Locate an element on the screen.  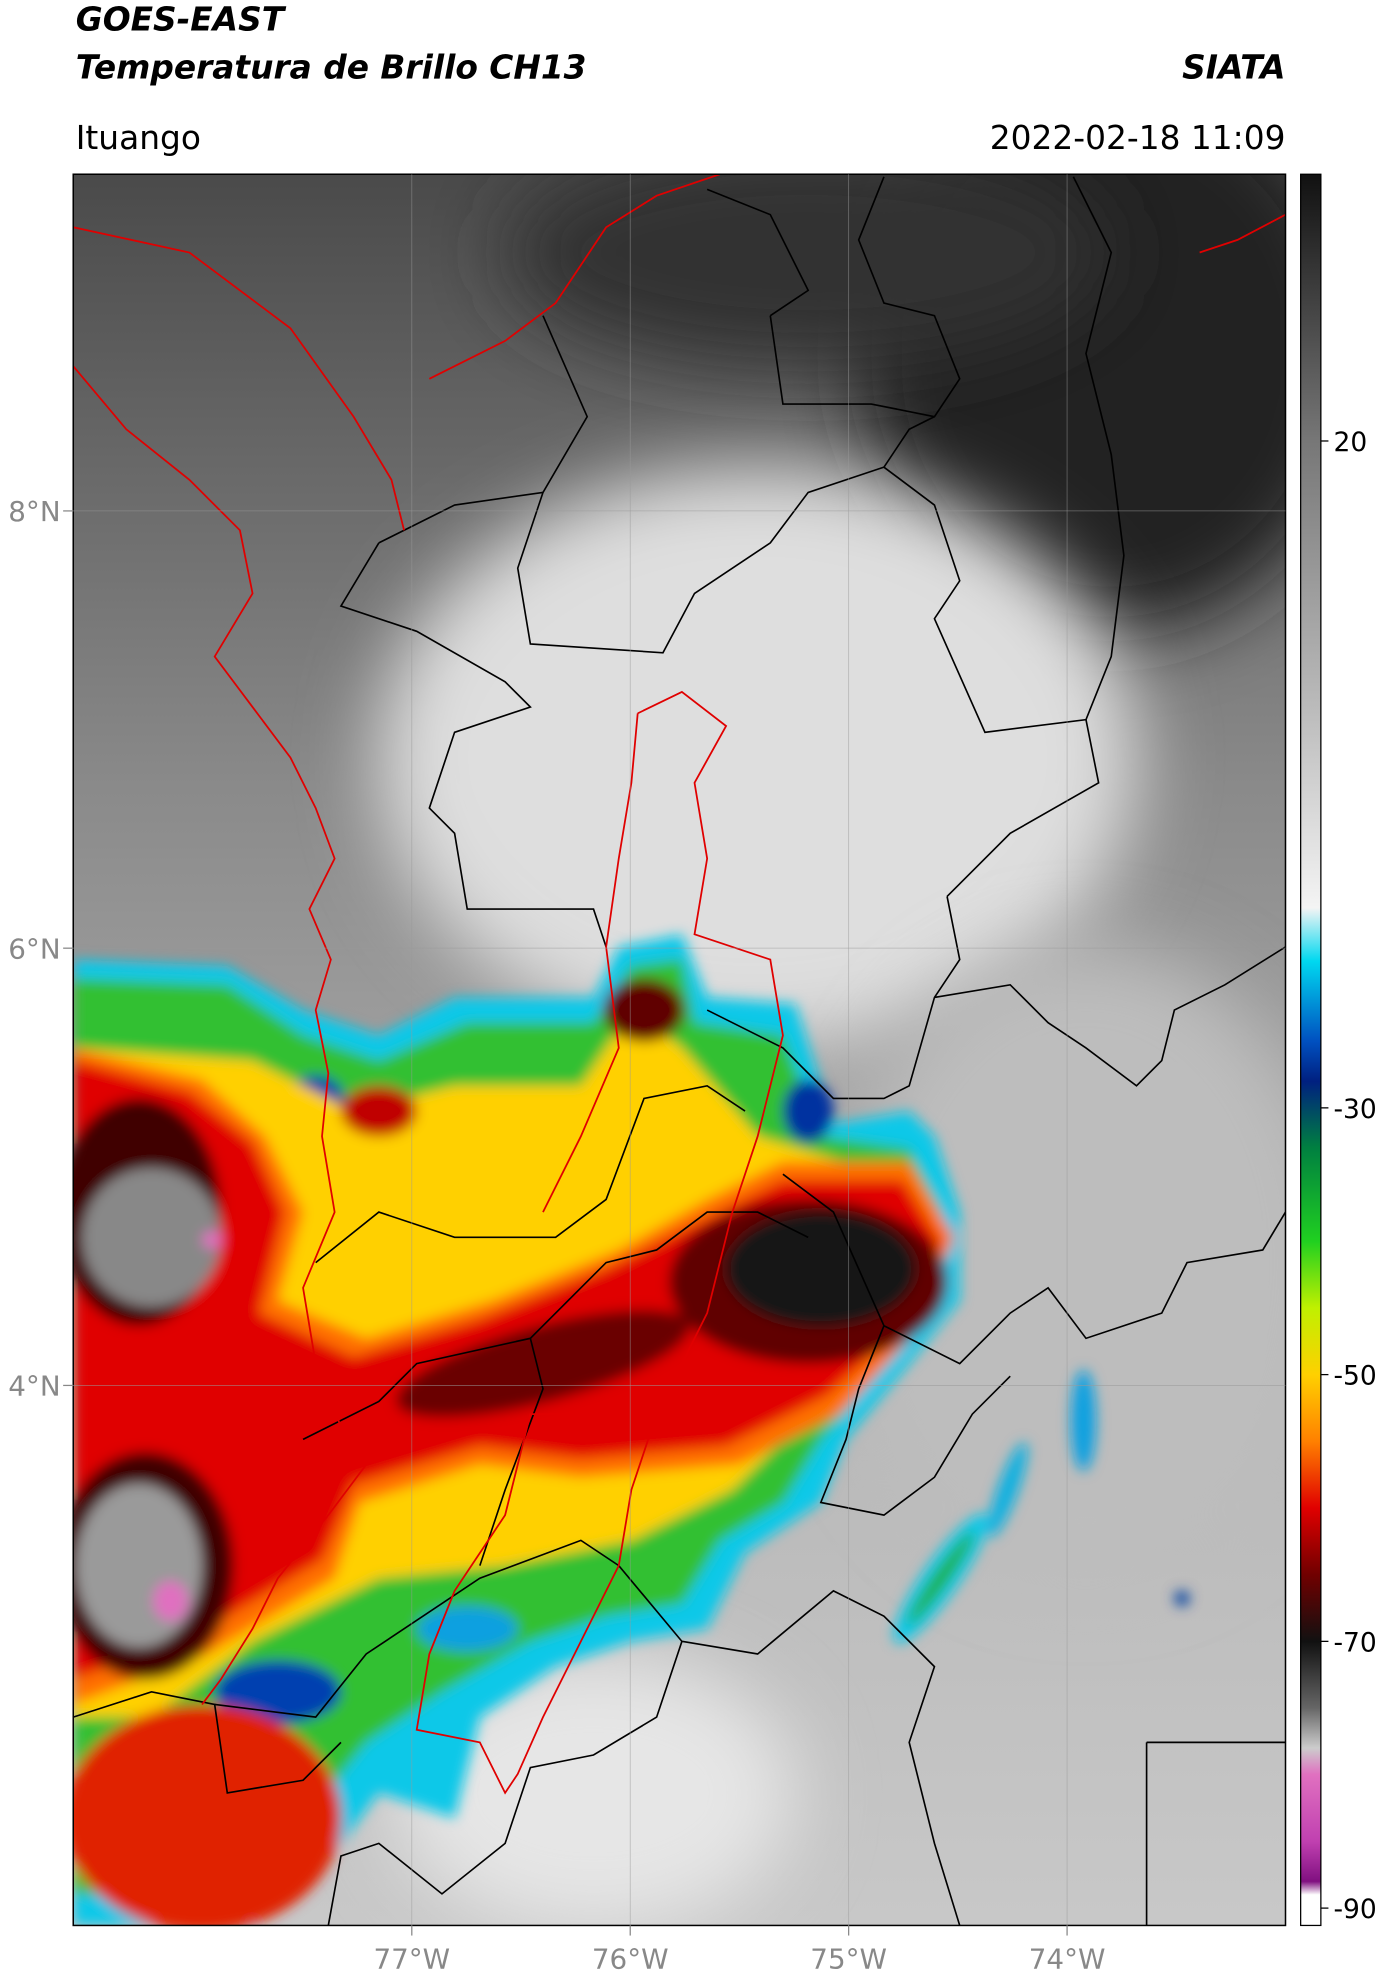
colorbar is located at coordinates (1311, 1050).